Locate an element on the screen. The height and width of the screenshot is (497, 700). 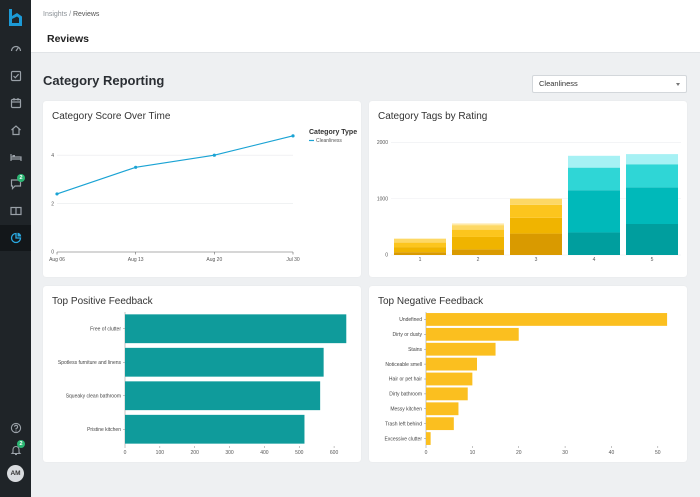
x-tick-label: 400 is located at coordinates (264, 453).